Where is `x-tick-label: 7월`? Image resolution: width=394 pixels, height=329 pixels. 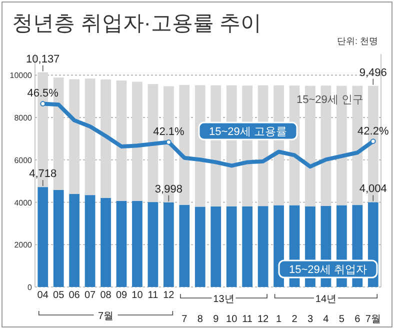
x-tick-label: 7월 is located at coordinates (373, 319).